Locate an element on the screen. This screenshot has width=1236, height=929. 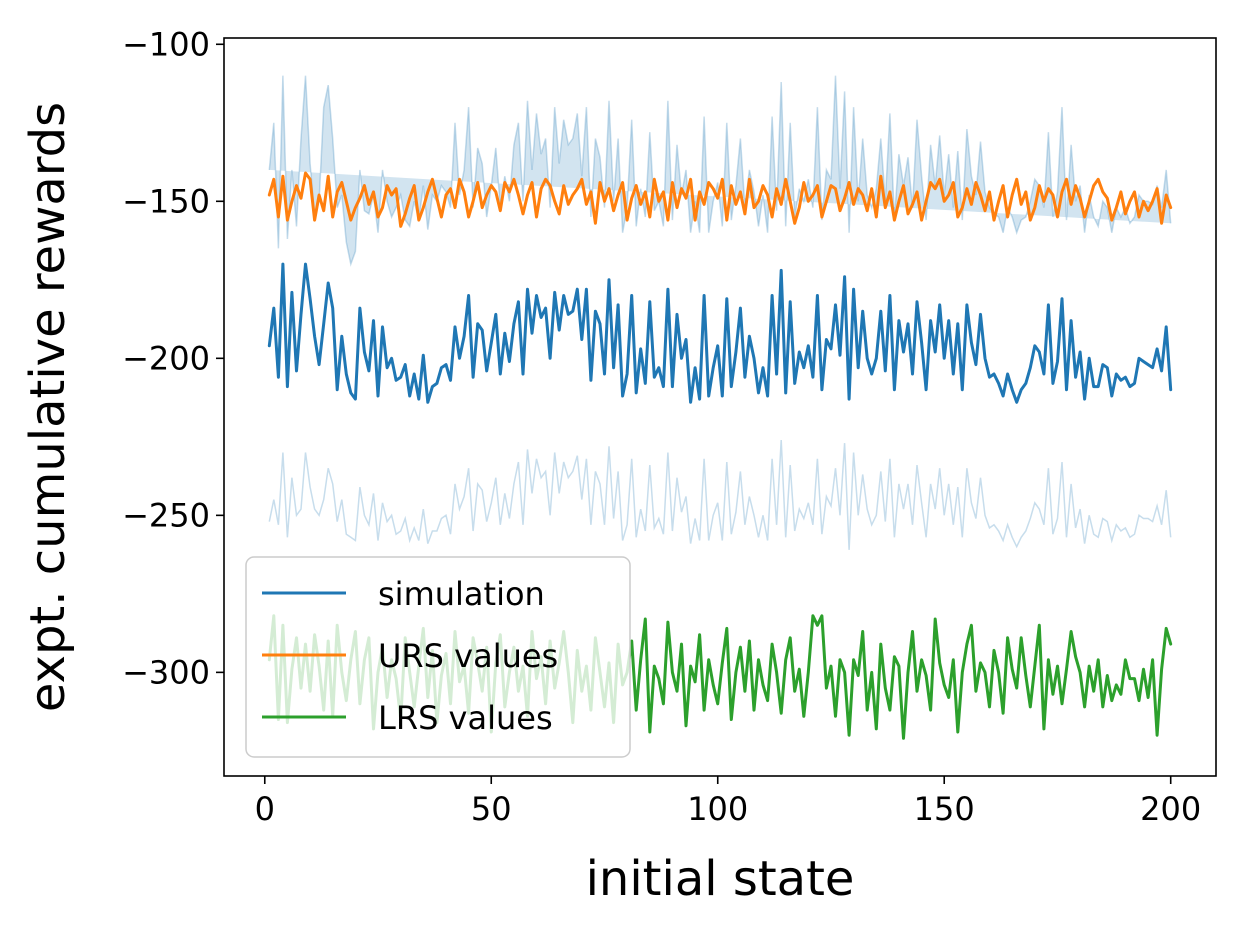
legend-label-simulation: simulation is located at coordinates (461, 594).